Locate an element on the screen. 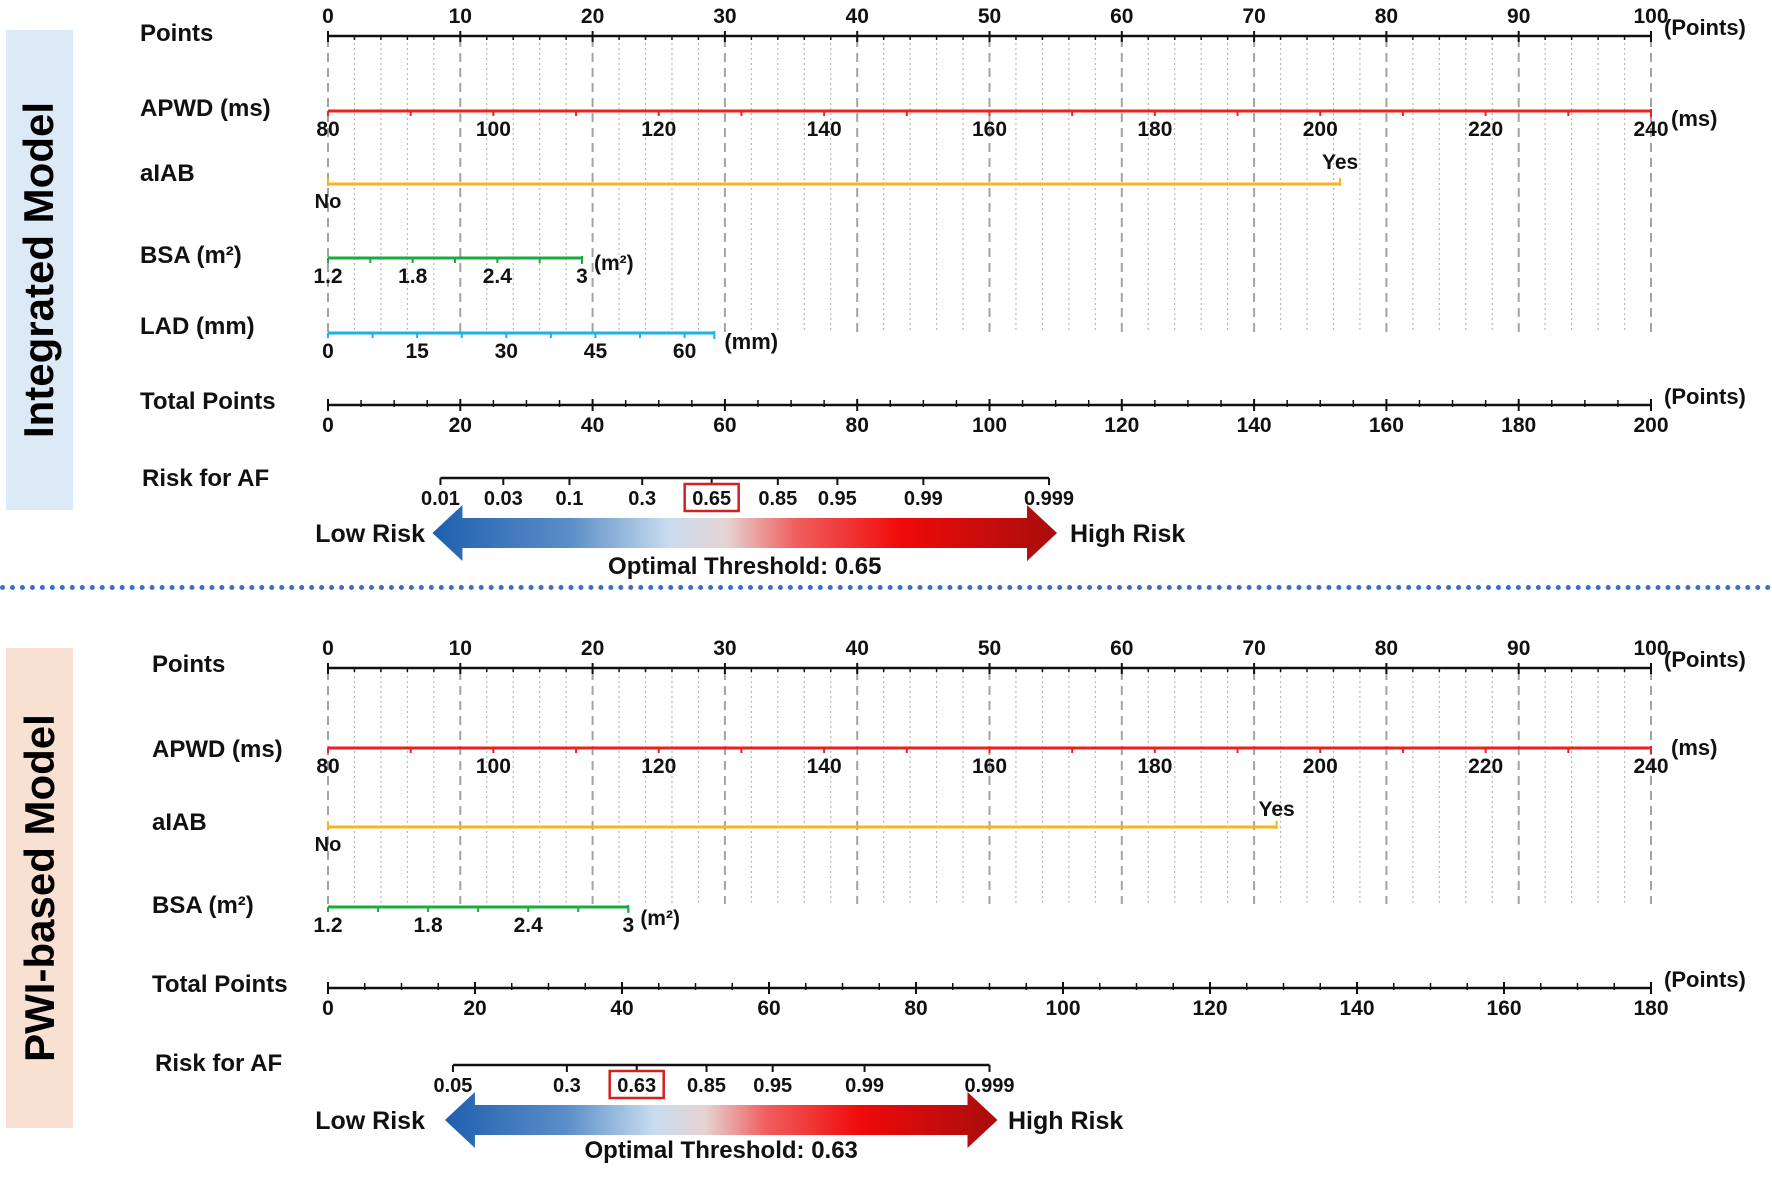 The height and width of the screenshot is (1177, 1772). bsa-tick-label: 1.8 is located at coordinates (413, 276).